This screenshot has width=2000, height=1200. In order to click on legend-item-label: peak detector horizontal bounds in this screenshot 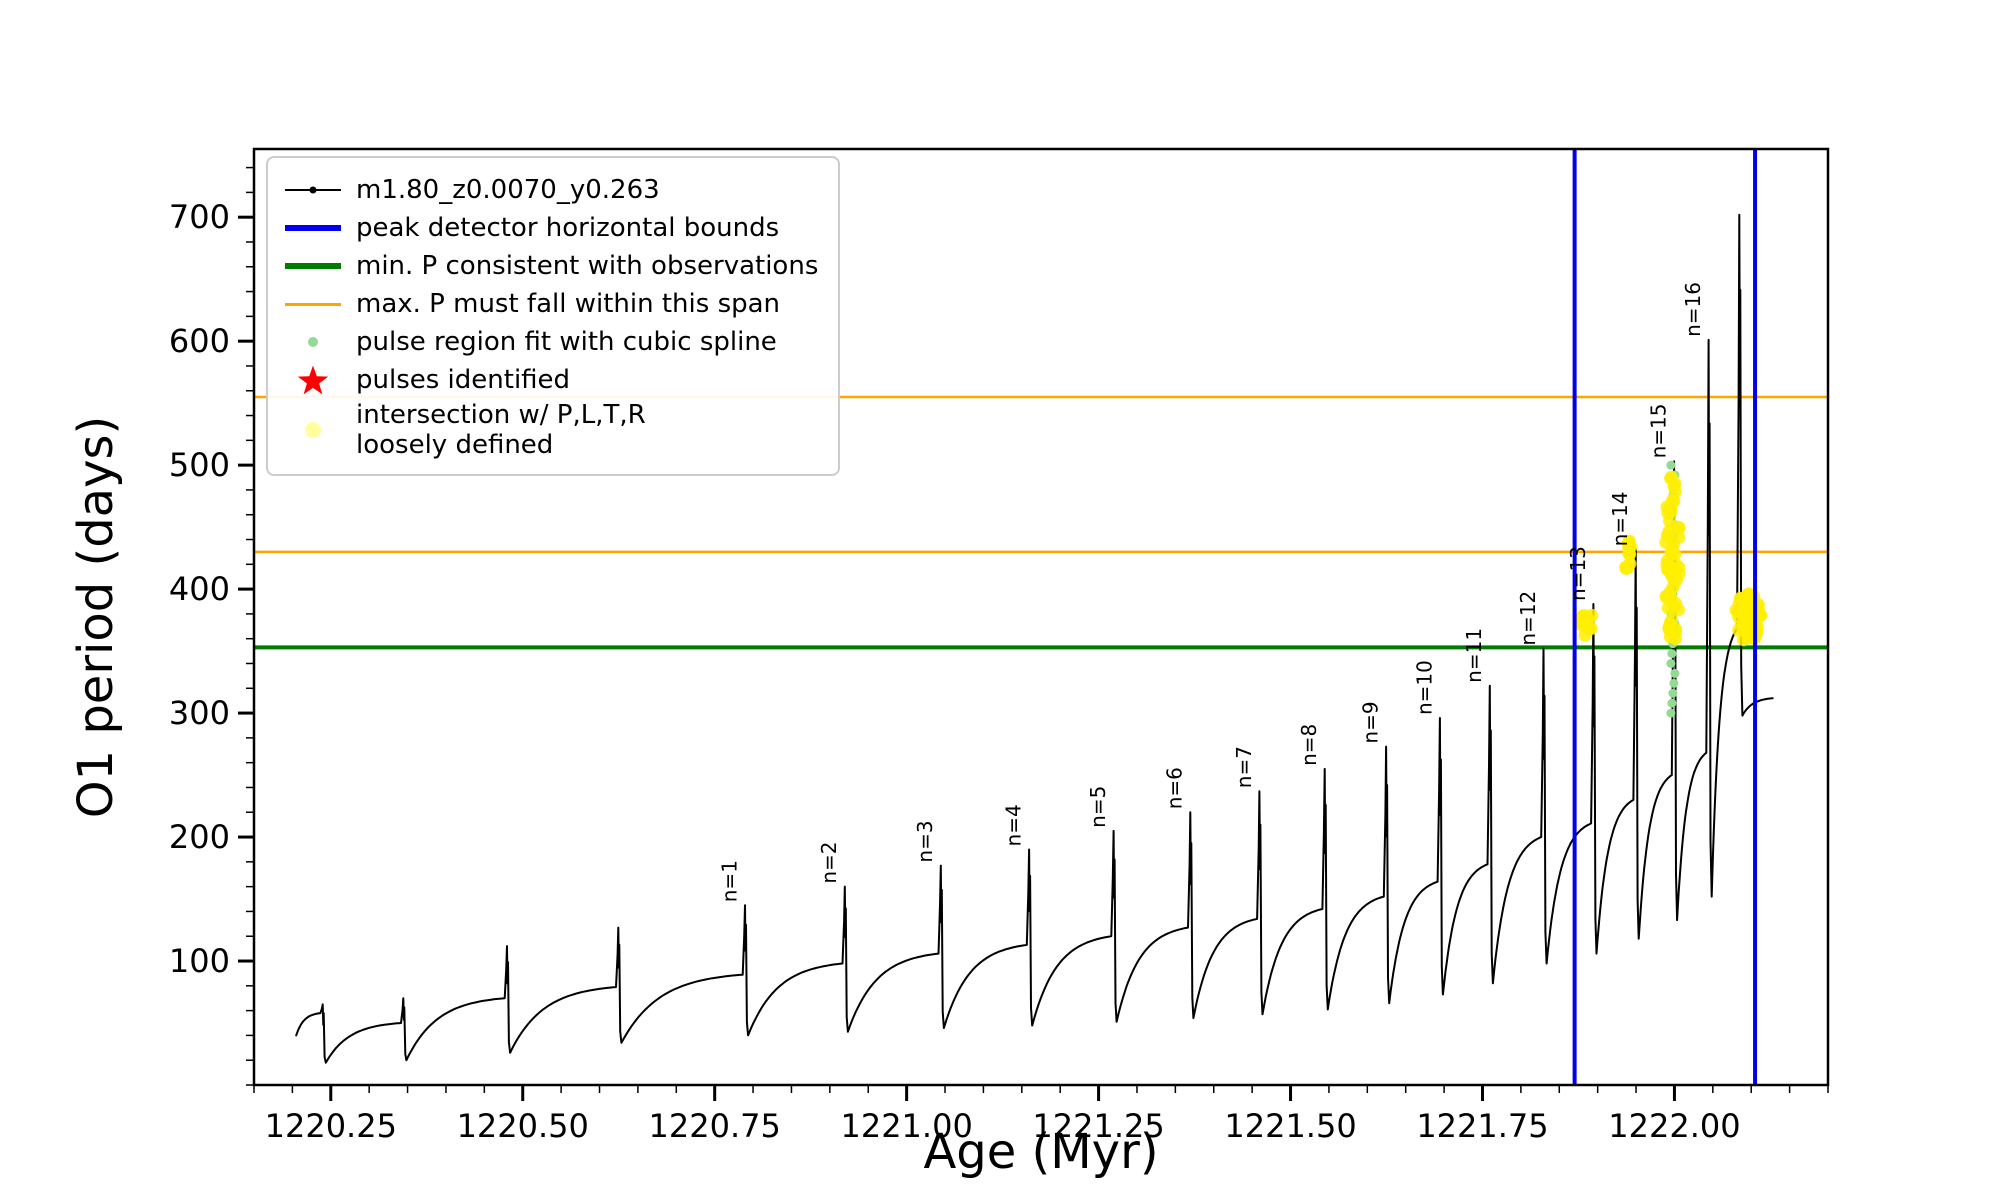, I will do `click(568, 228)`.